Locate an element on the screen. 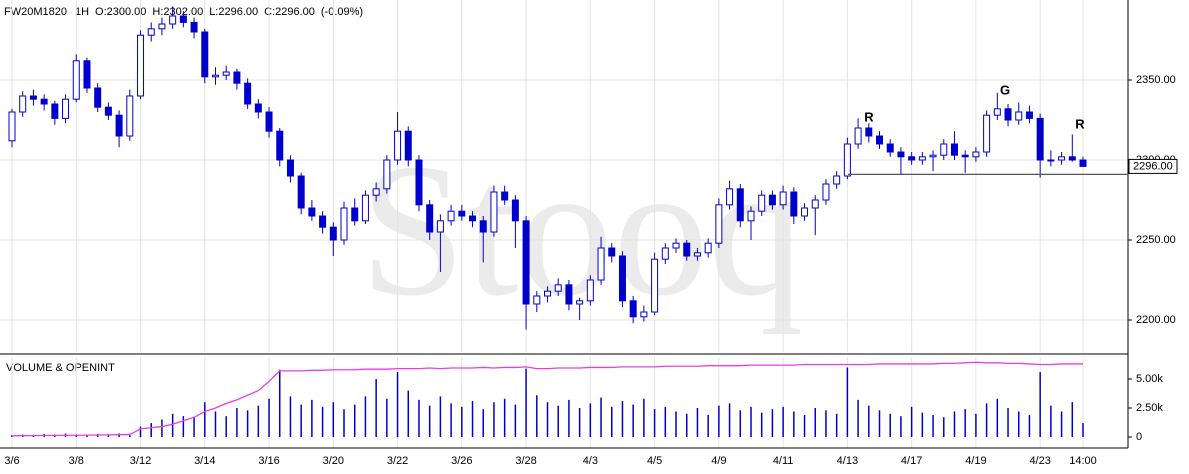 The height and width of the screenshot is (474, 1189). x-tick-label: 3/8 is located at coordinates (76, 461).